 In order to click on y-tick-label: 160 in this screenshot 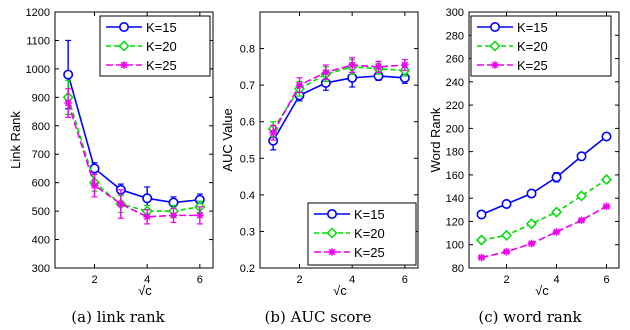, I will do `click(455, 176)`.